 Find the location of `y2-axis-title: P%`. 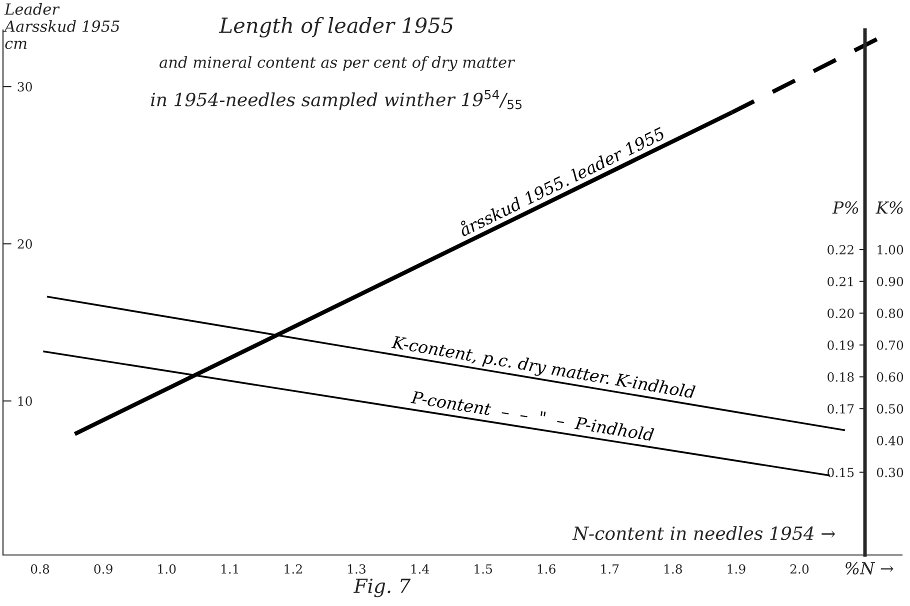

y2-axis-title: P% is located at coordinates (845, 207).